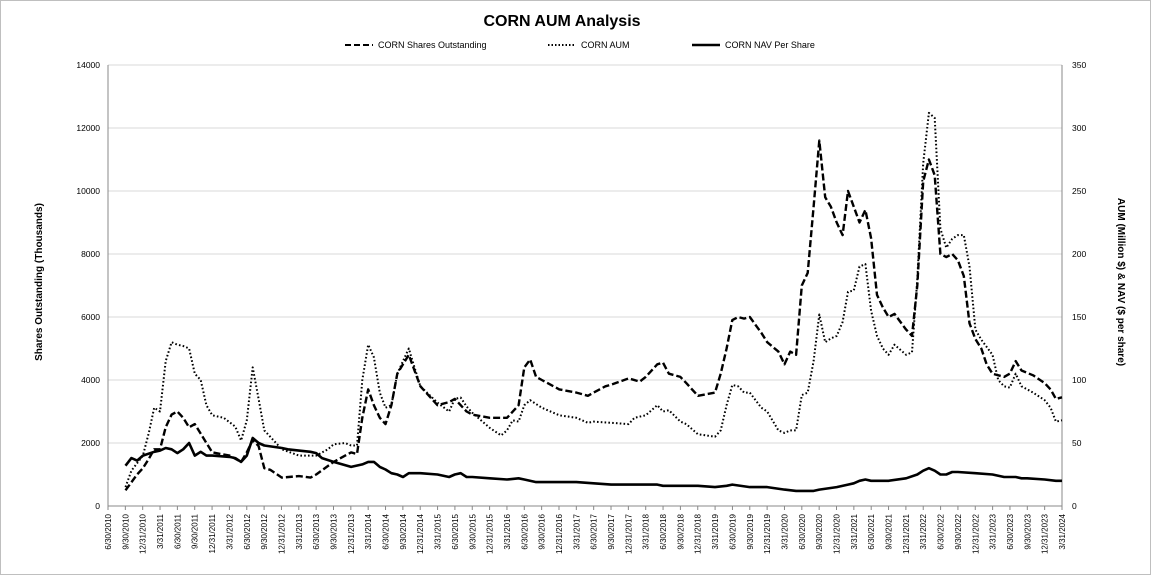  Describe the element at coordinates (316, 531) in the screenshot. I see `x-tick-label: 6/30/2013` at that location.